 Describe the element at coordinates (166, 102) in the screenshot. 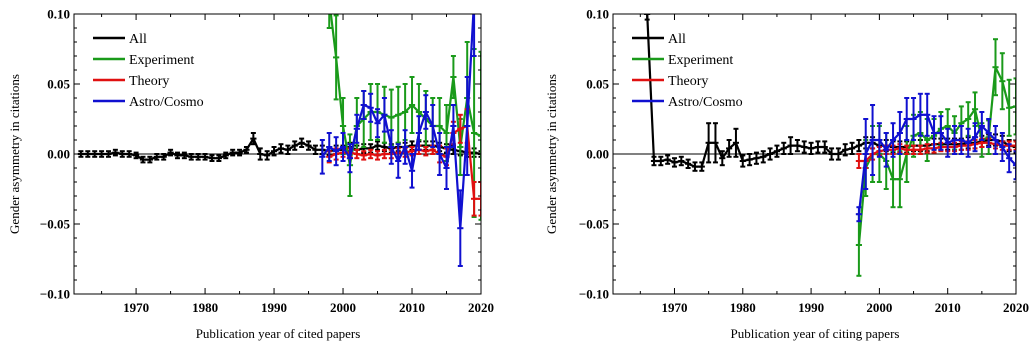

I see `legend-label: Astro/Cosmo` at that location.